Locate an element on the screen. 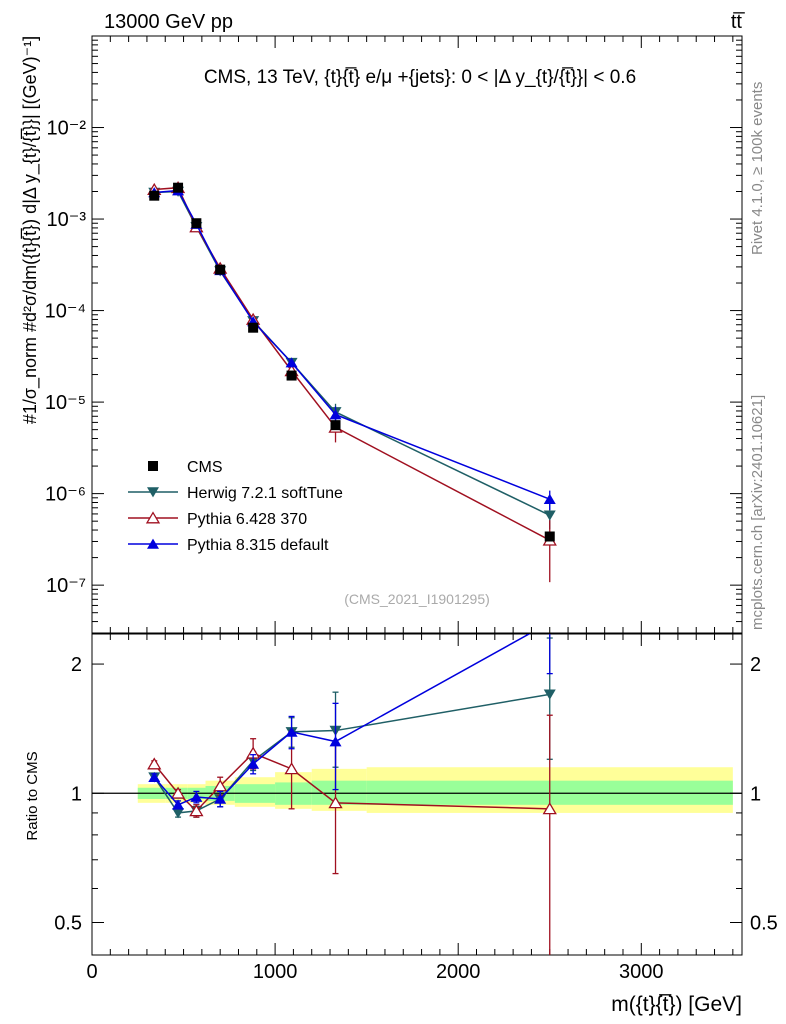  main-y-tick-label: 10⁻³ is located at coordinates (67, 220).